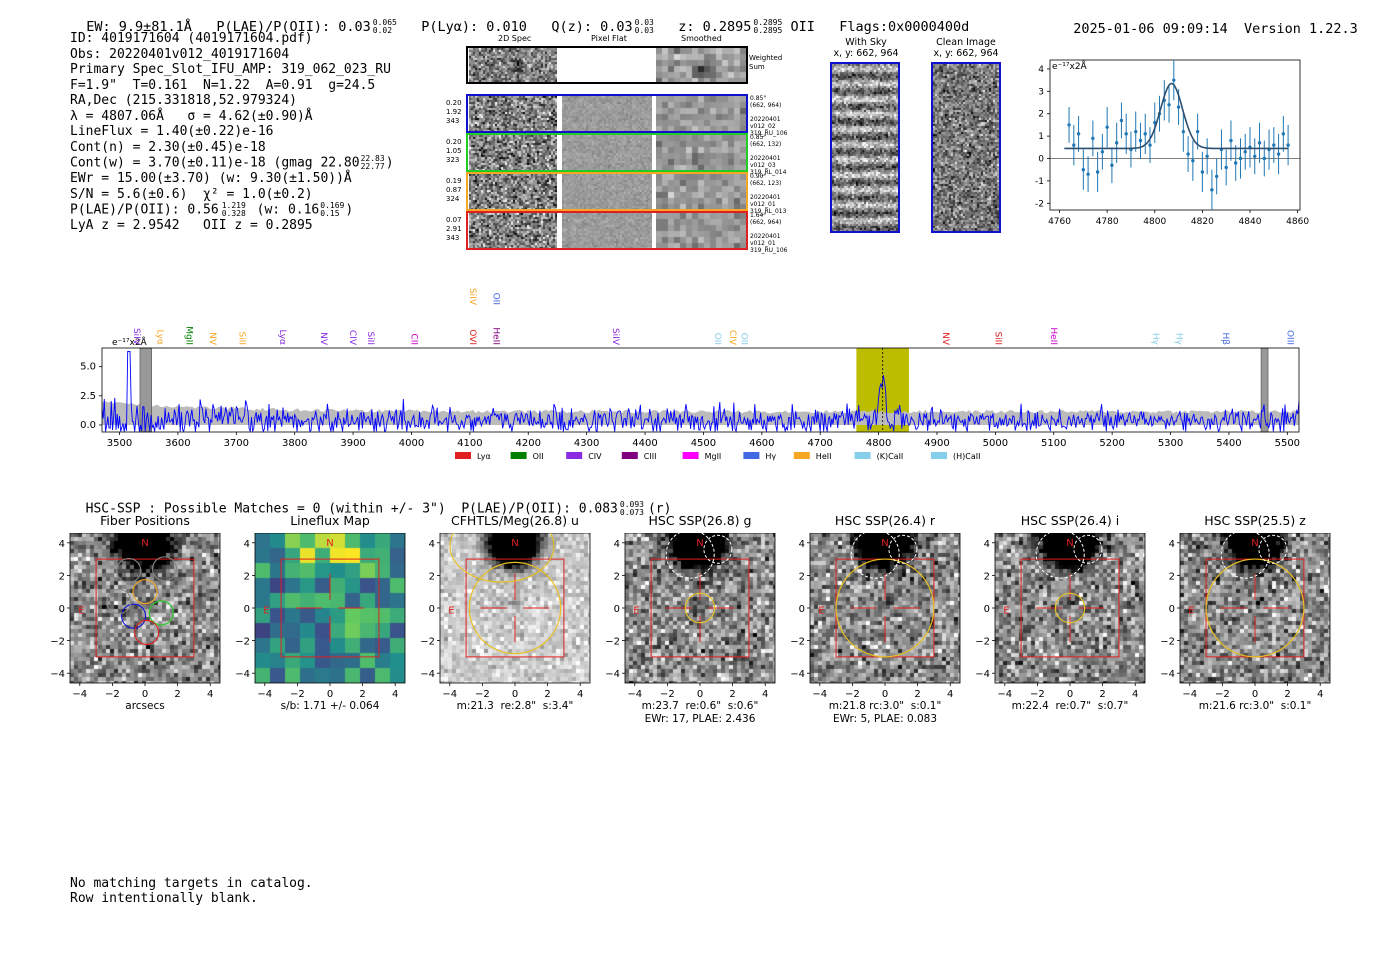 The image size is (1400, 953). I want to click on spec2d-row, so click(607, 230).